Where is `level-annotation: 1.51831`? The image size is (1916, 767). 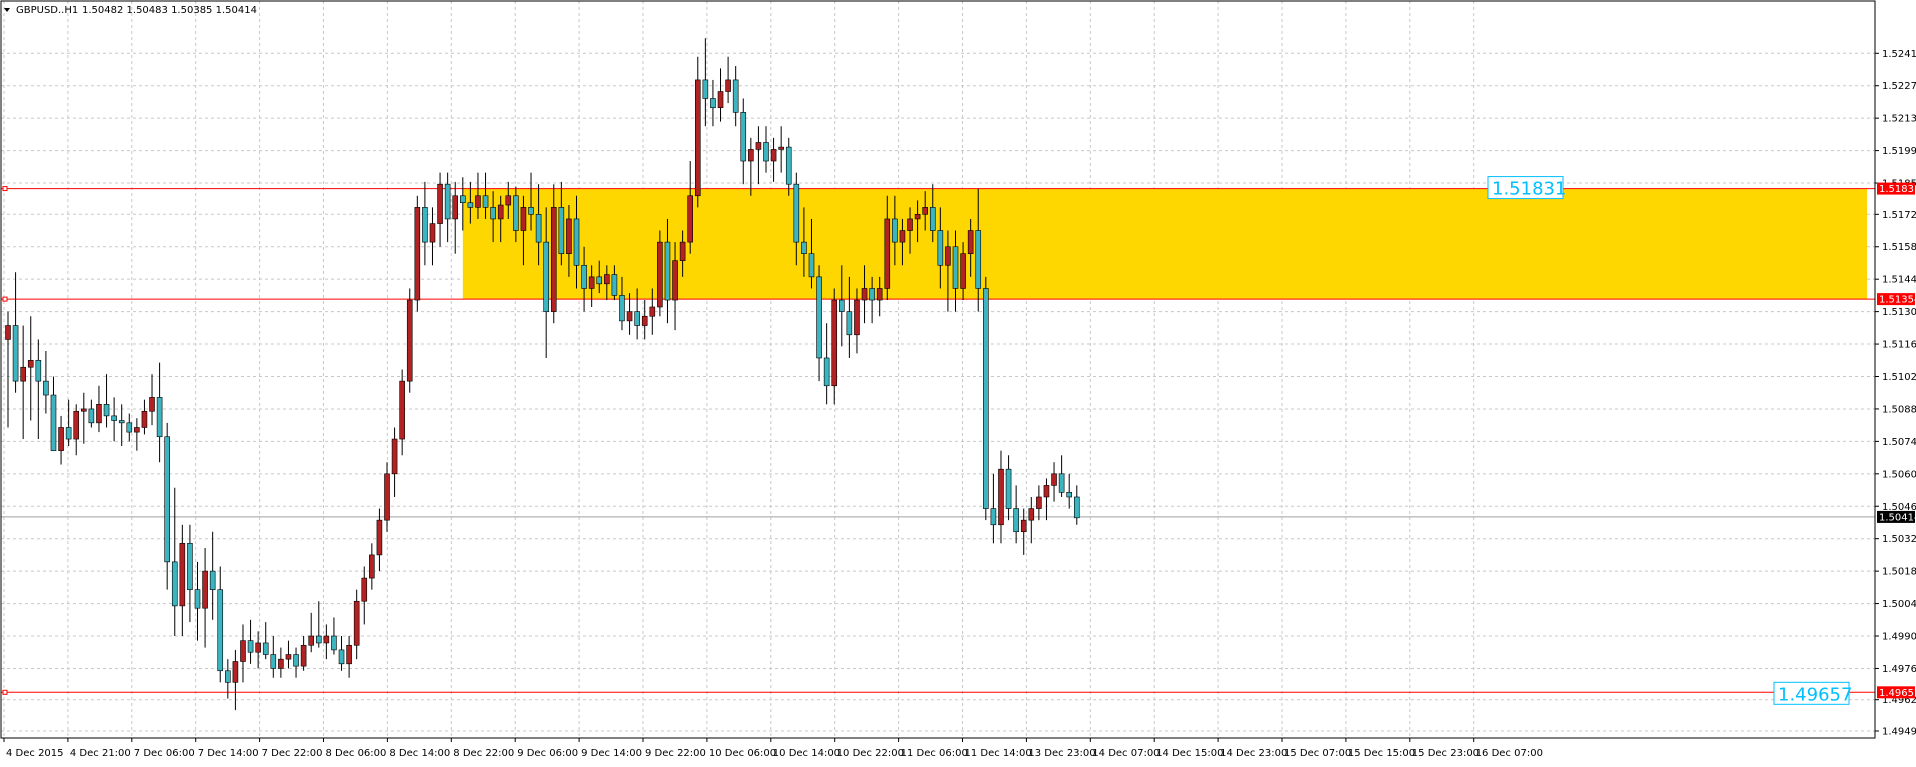
level-annotation: 1.51831 is located at coordinates (1526, 188).